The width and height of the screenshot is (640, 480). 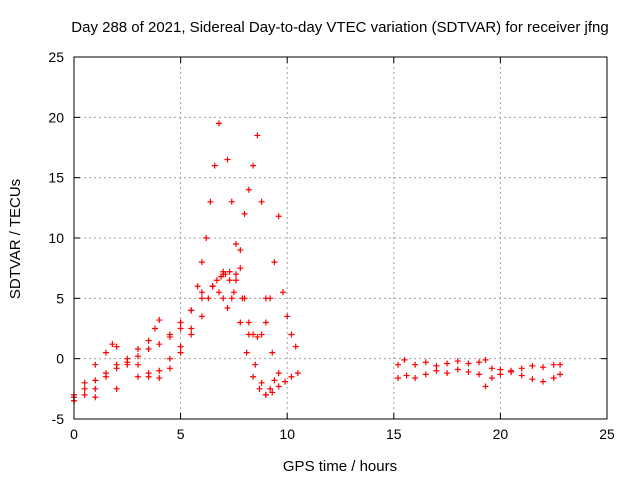 What do you see at coordinates (181, 434) in the screenshot?
I see `x-tick-label: 5` at bounding box center [181, 434].